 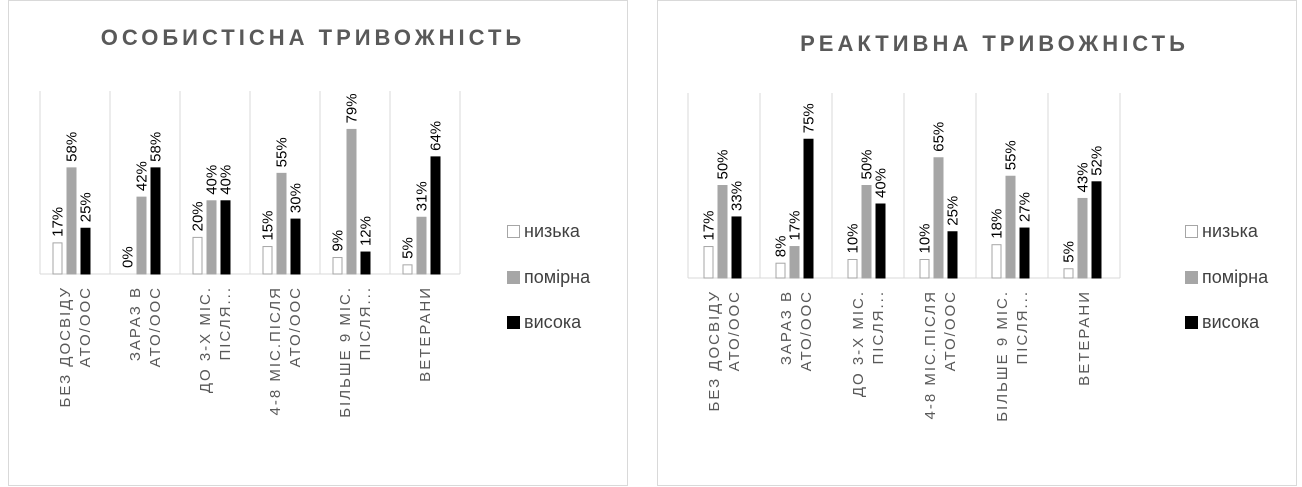 I want to click on data-label: 8%, so click(x=781, y=247).